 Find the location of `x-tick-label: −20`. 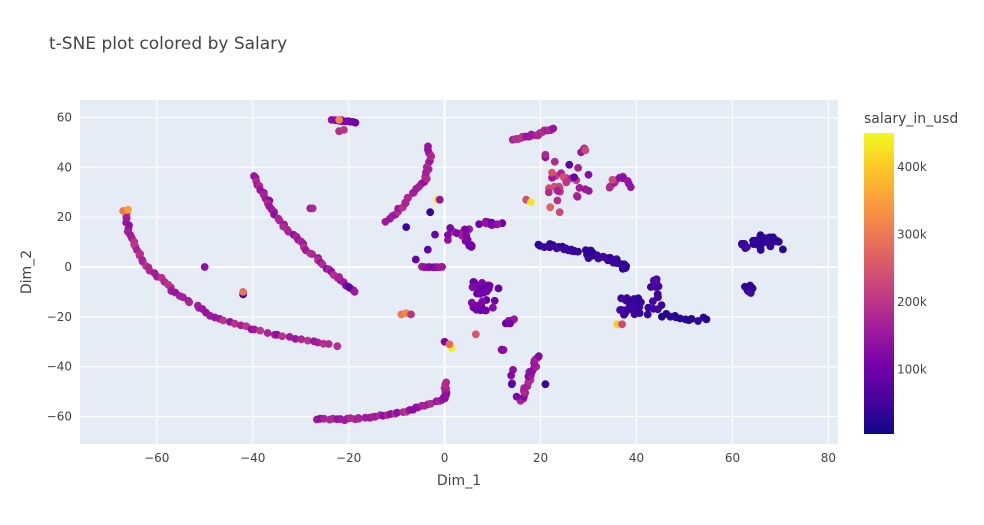

x-tick-label: −20 is located at coordinates (348, 458).